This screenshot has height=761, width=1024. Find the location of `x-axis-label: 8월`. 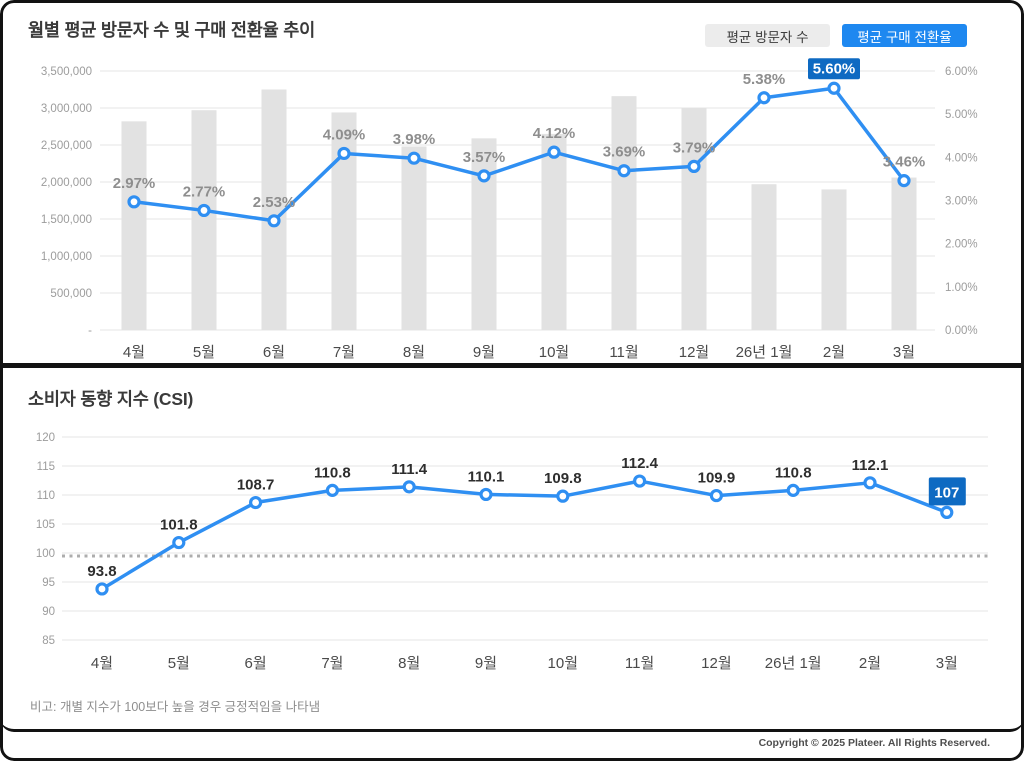

x-axis-label: 8월 is located at coordinates (414, 352).